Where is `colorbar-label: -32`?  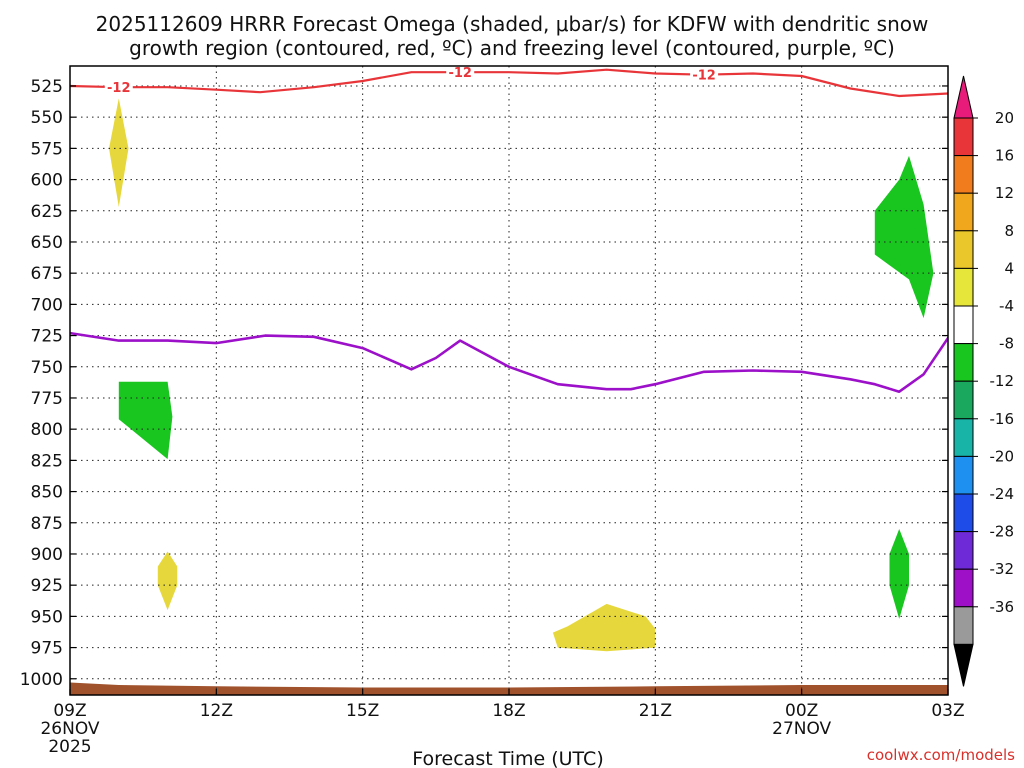
colorbar-label: -32 is located at coordinates (1002, 569).